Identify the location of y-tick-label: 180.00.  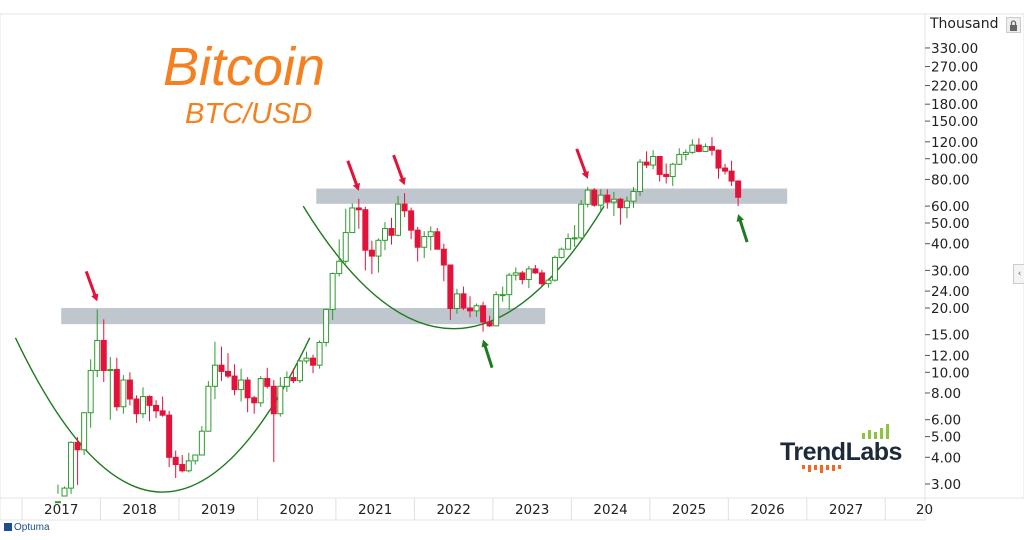
(954, 105).